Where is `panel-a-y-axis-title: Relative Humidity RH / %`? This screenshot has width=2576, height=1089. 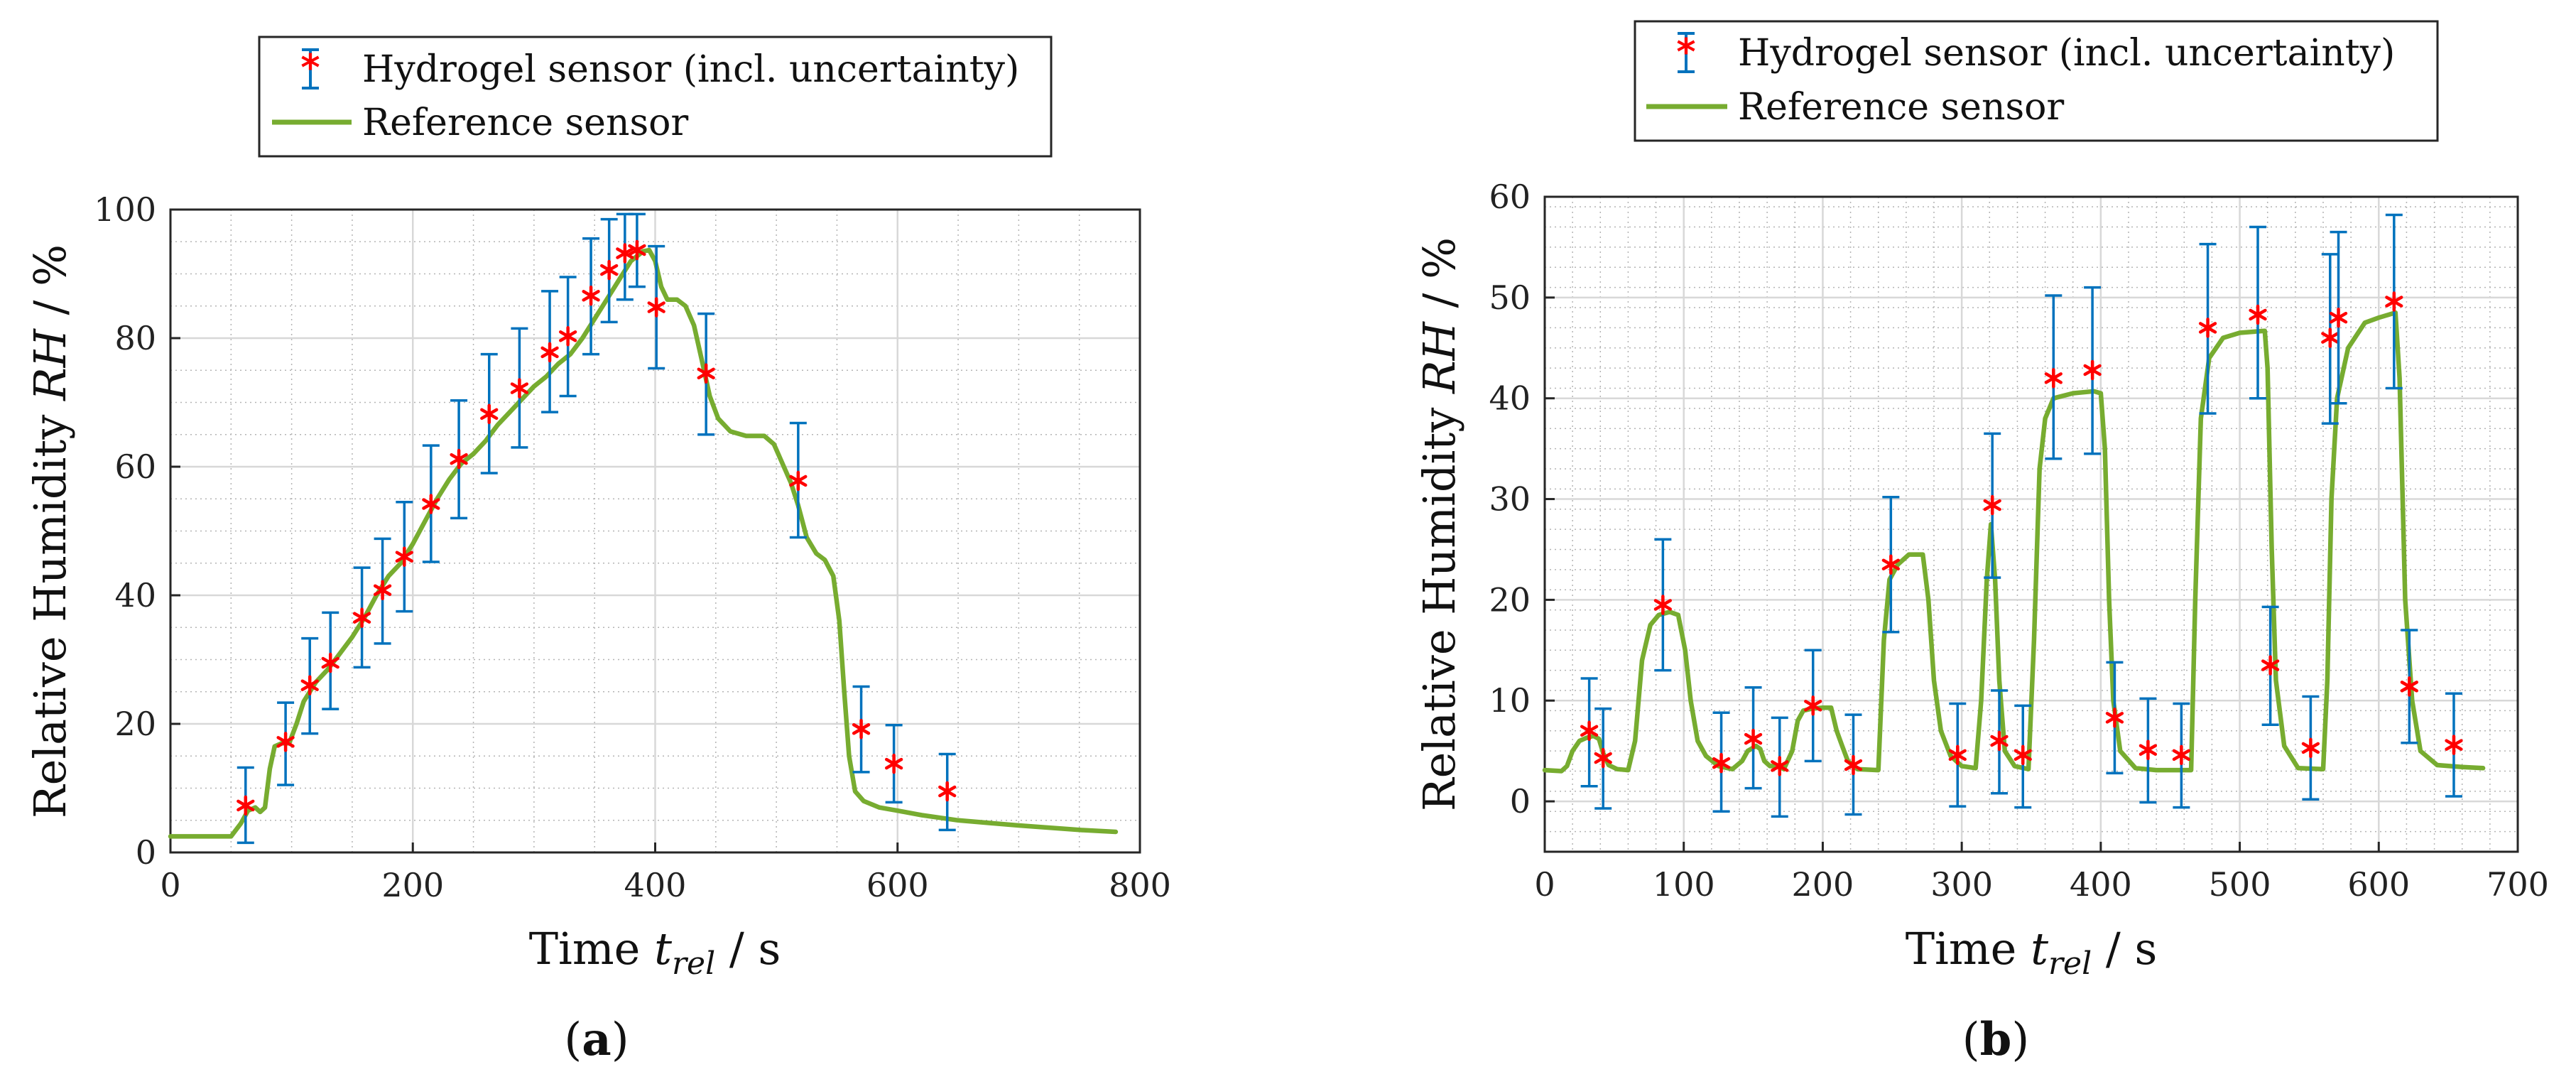 panel-a-y-axis-title: Relative Humidity RH / % is located at coordinates (50, 531).